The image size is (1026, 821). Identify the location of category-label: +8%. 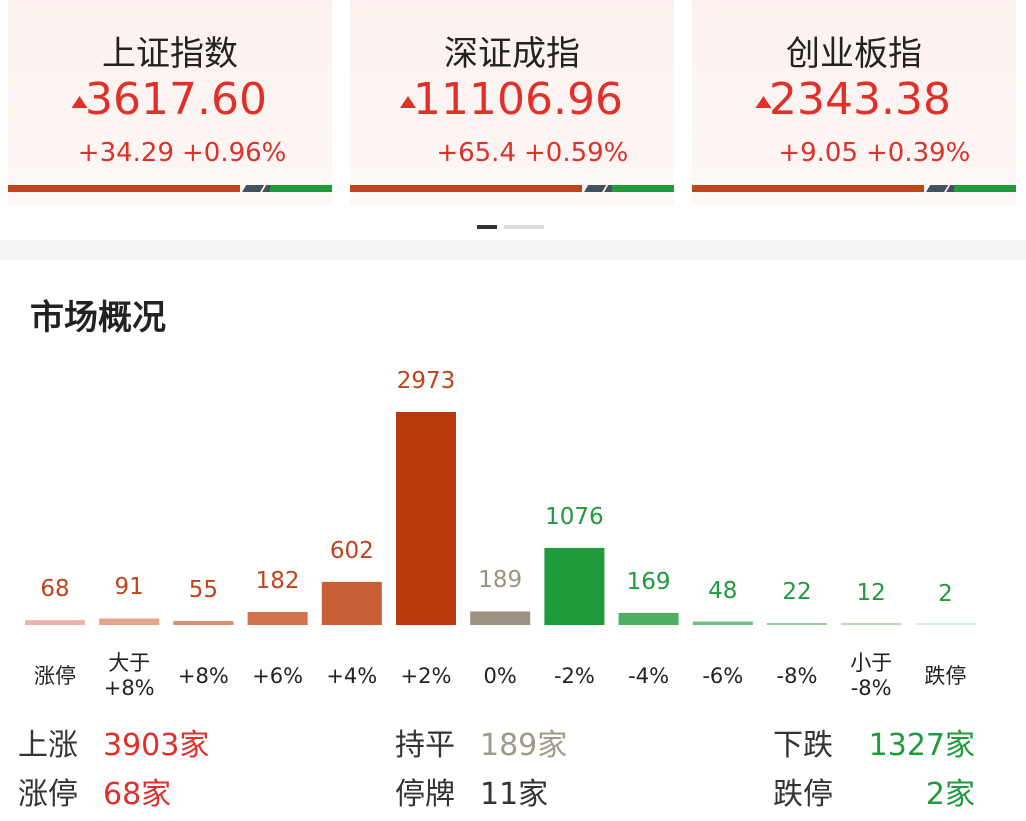
(203, 676).